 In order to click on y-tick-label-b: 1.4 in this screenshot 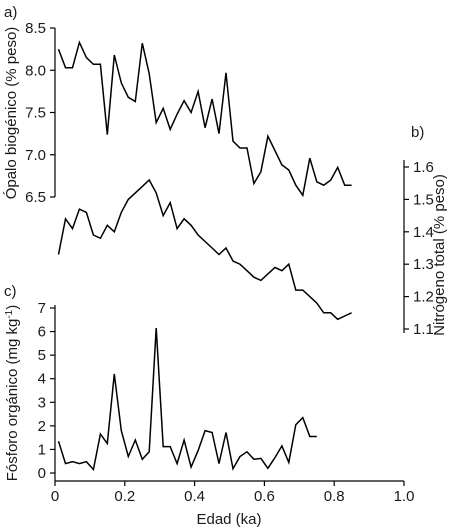, I will do `click(423, 232)`.